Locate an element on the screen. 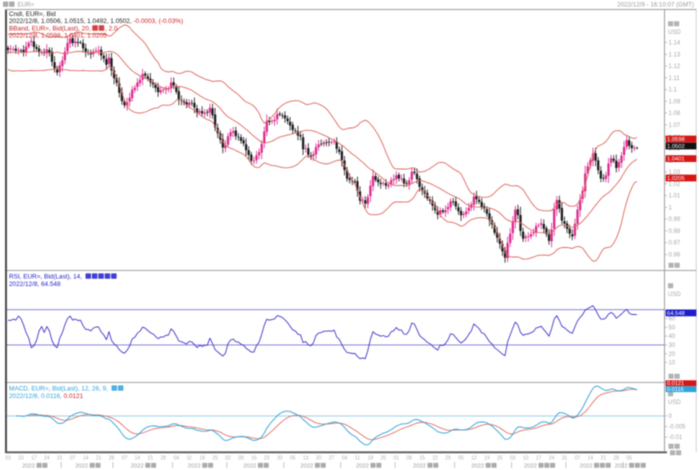 The width and height of the screenshot is (699, 470). svg-text: 1.0502 is located at coordinates (676, 147).